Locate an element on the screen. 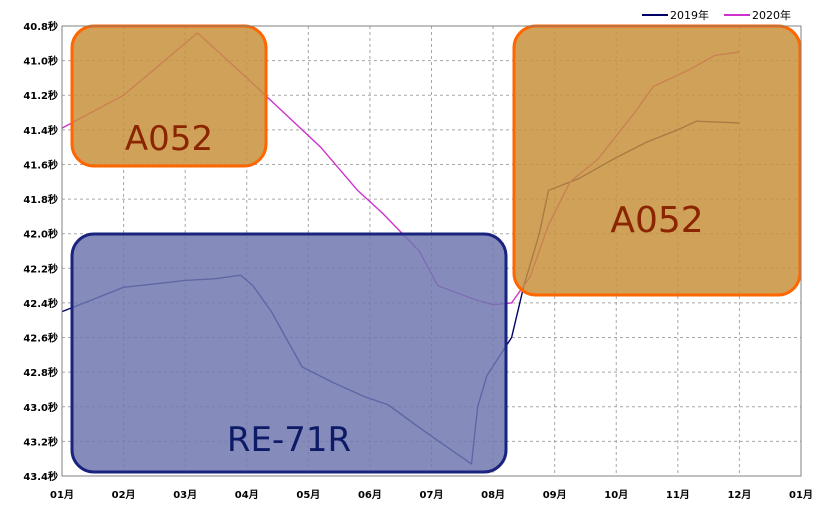  y-tick-label: 43.4秒 is located at coordinates (40, 476).